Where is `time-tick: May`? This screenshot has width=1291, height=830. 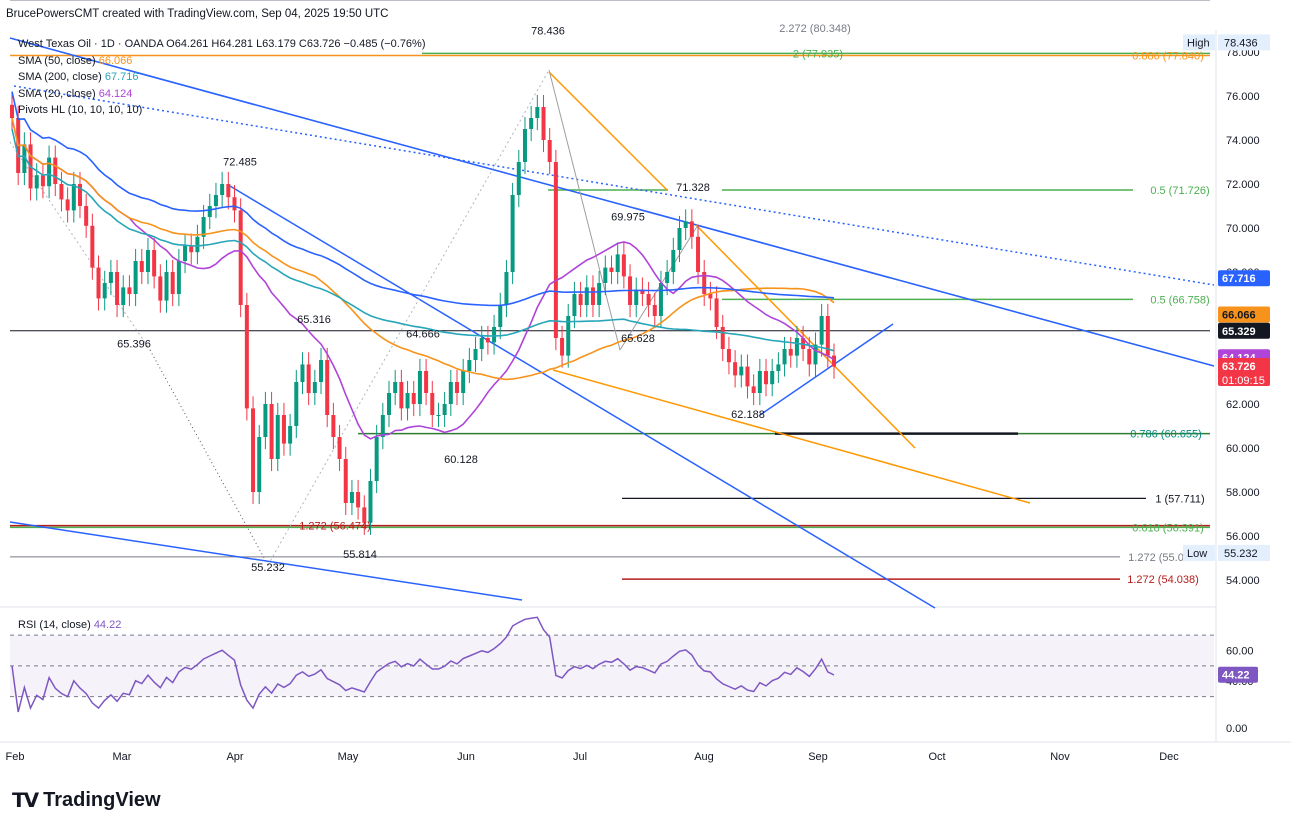 time-tick: May is located at coordinates (348, 757).